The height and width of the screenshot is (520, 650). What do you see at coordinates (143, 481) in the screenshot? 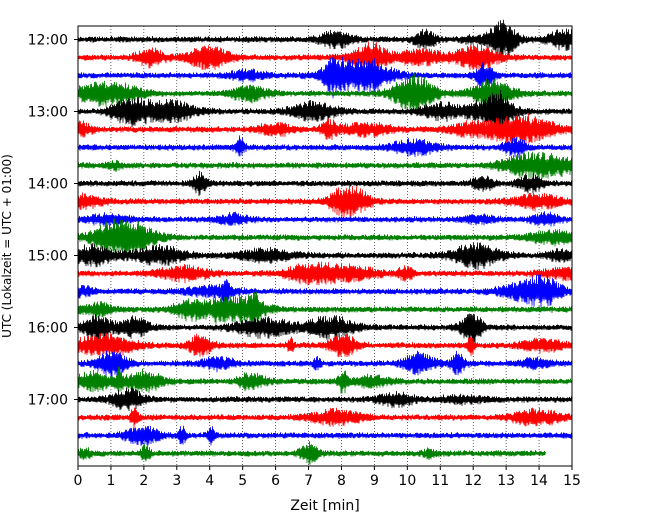
I see `x-tick-label-2: 2` at bounding box center [143, 481].